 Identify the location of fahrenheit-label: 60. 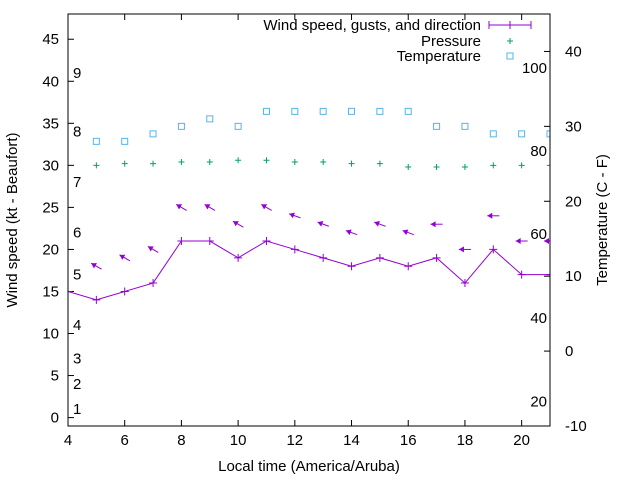
(538, 234).